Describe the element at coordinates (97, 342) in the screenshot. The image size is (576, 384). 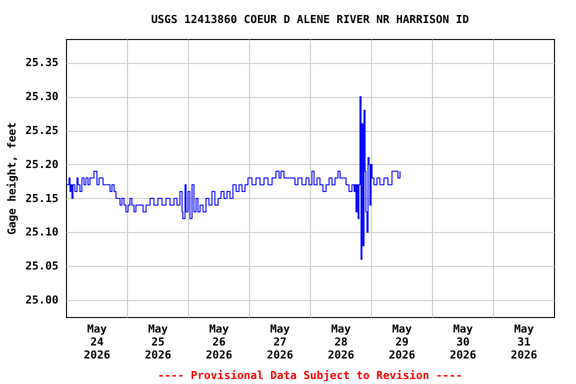
I see `x-tick-label: May 24 2026` at that location.